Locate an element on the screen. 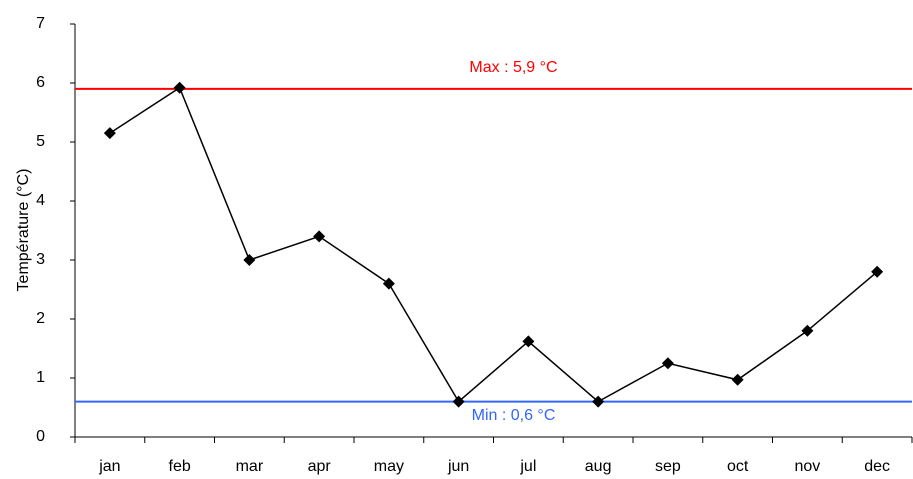  x-tick-label: nov is located at coordinates (807, 466).